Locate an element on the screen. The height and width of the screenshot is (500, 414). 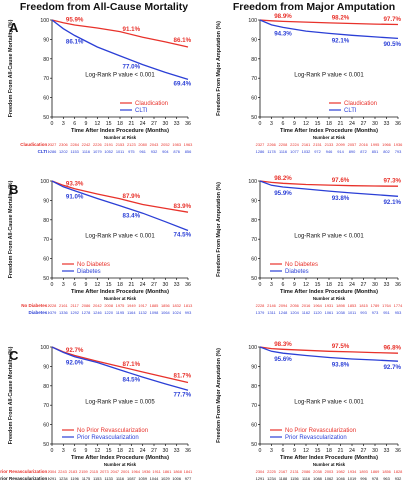
data-label: 93.8% is located at coordinates (341, 364).